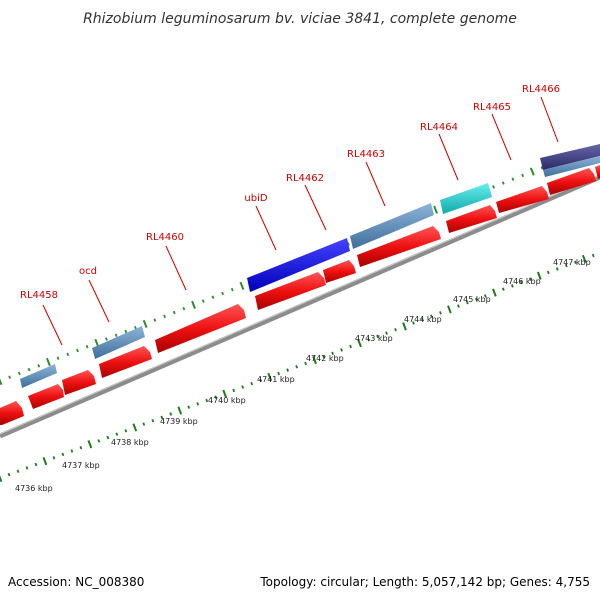  What do you see at coordinates (298, 265) in the screenshot?
I see `feature-ubid` at bounding box center [298, 265].